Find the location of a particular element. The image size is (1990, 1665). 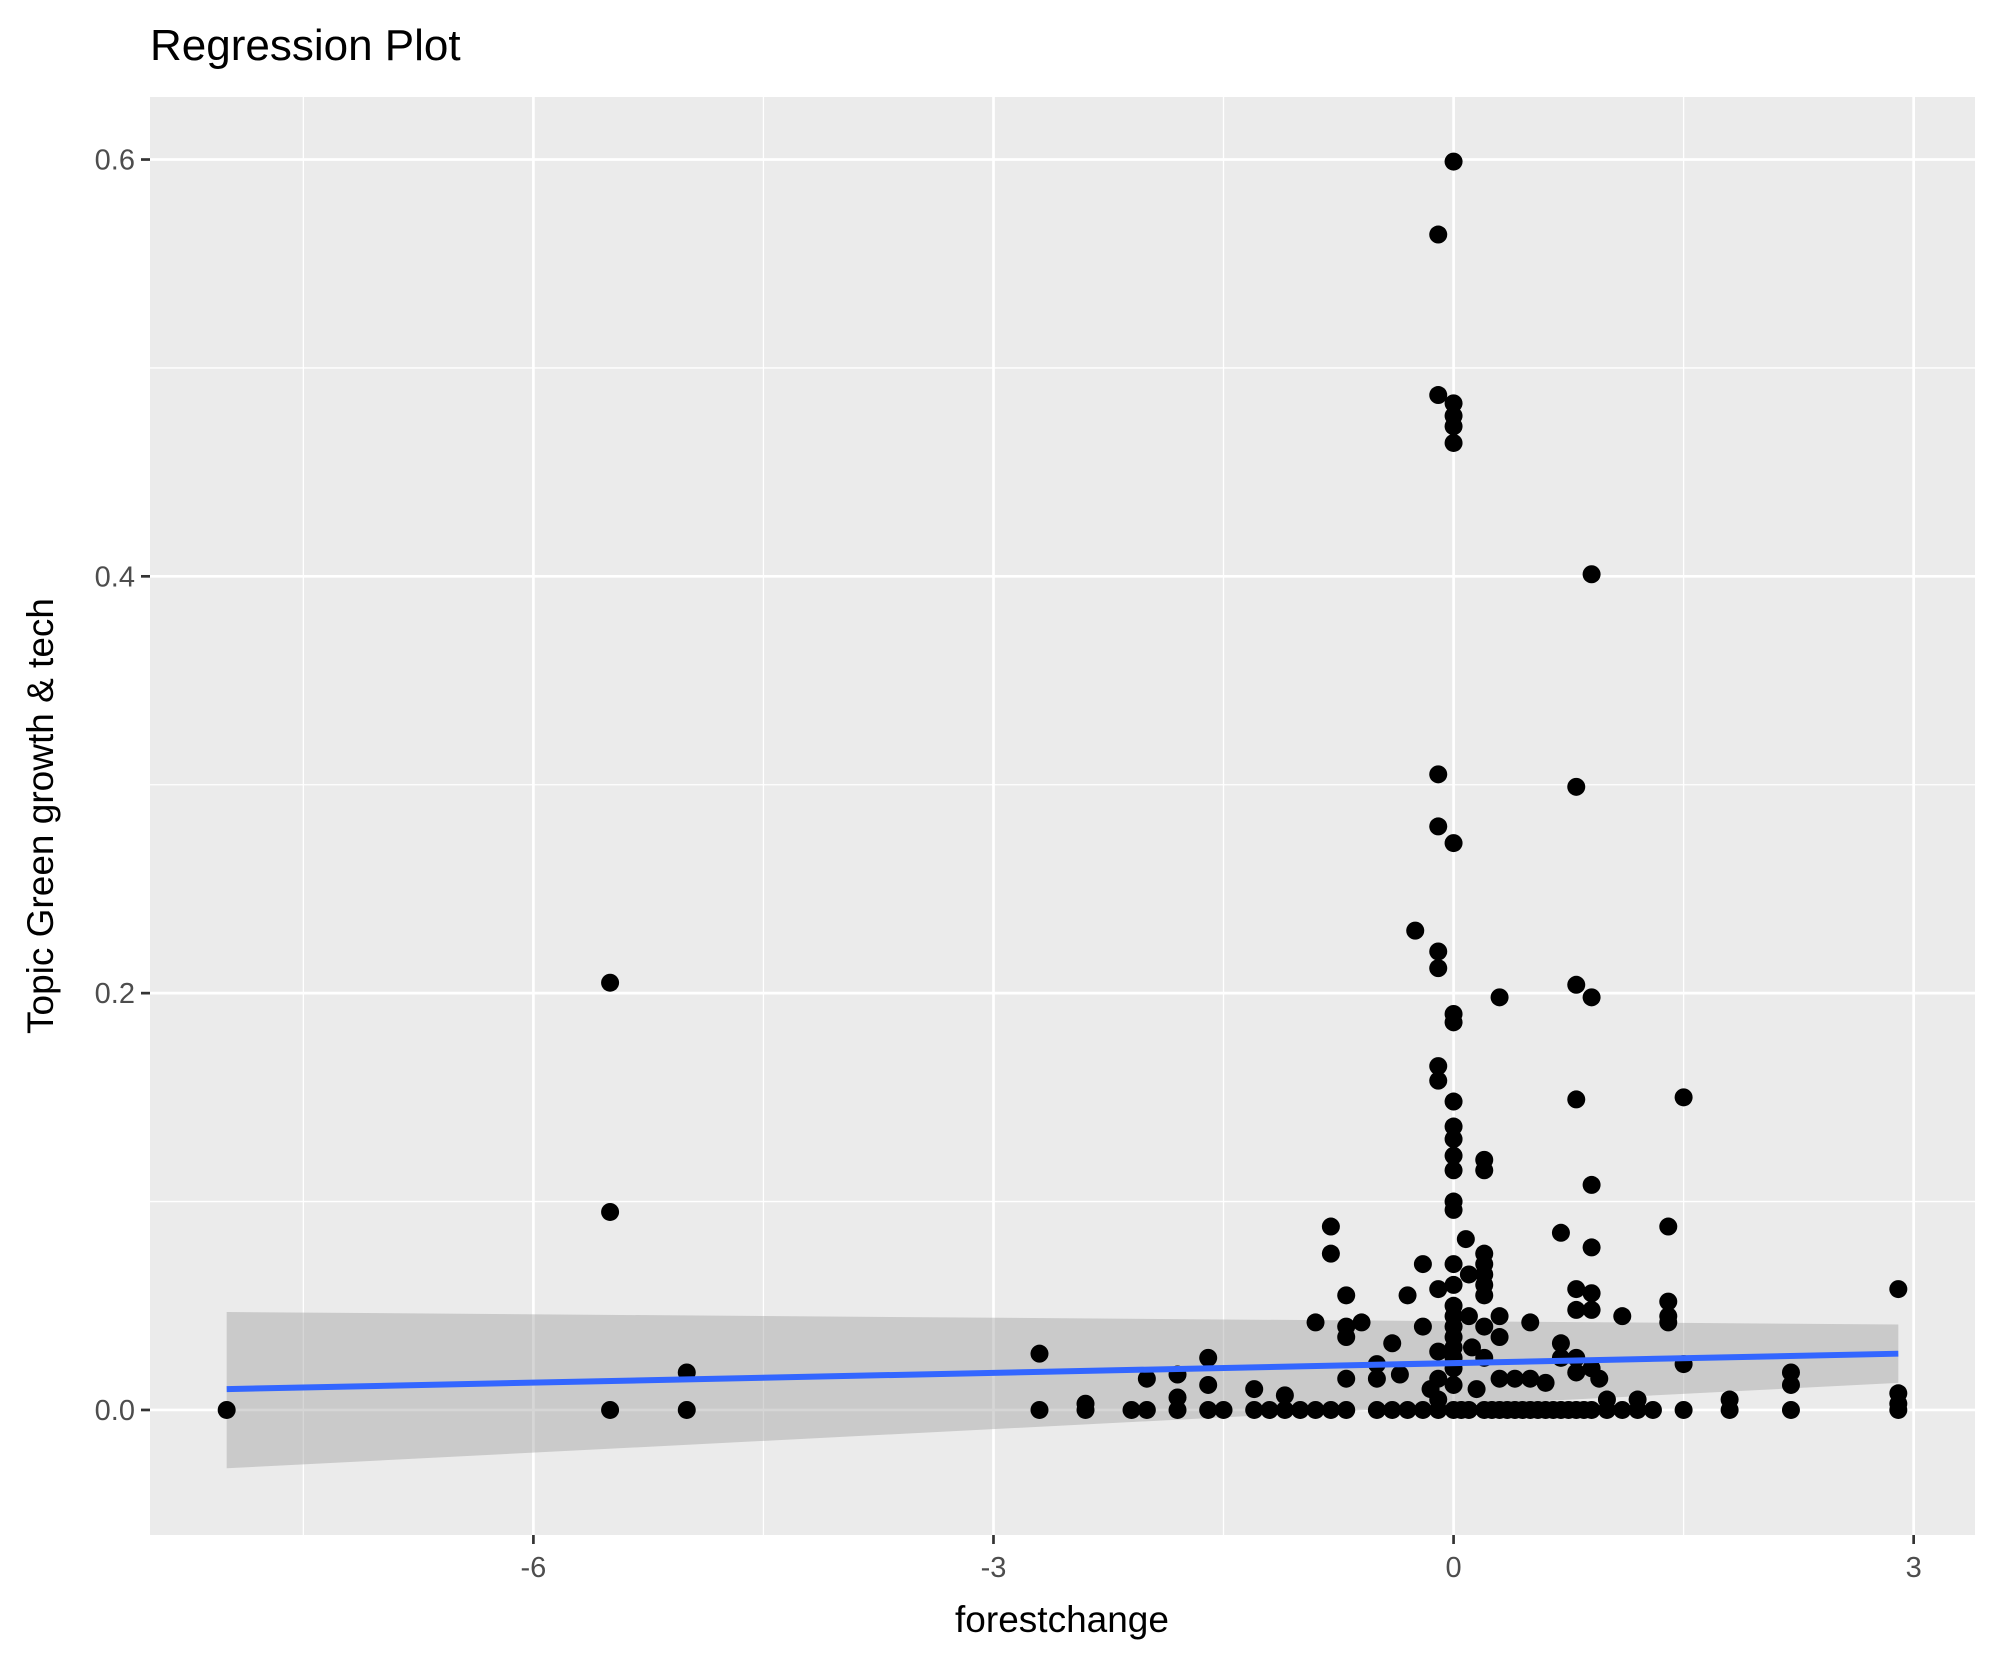

y-axis-ticks: 0.0 0.2 0.4 0.6 is located at coordinates (122, 786).